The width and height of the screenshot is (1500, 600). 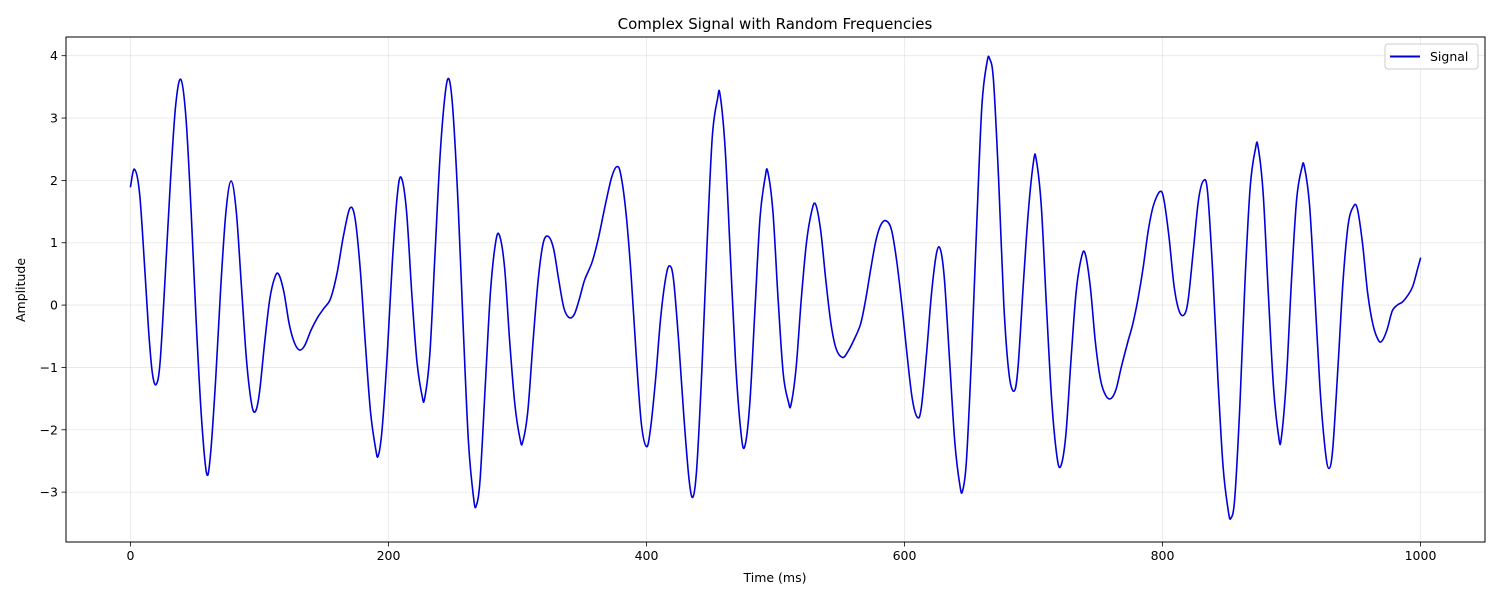 I want to click on legend-box, so click(x=1431, y=56).